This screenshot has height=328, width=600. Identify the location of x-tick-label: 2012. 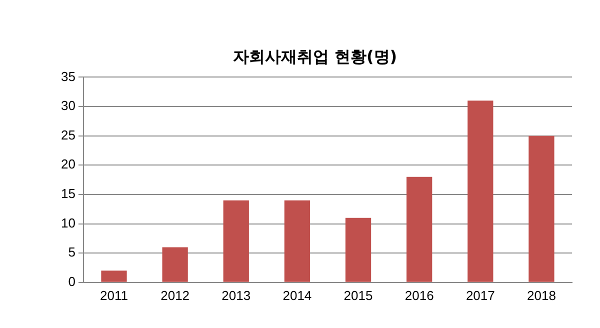
(175, 295).